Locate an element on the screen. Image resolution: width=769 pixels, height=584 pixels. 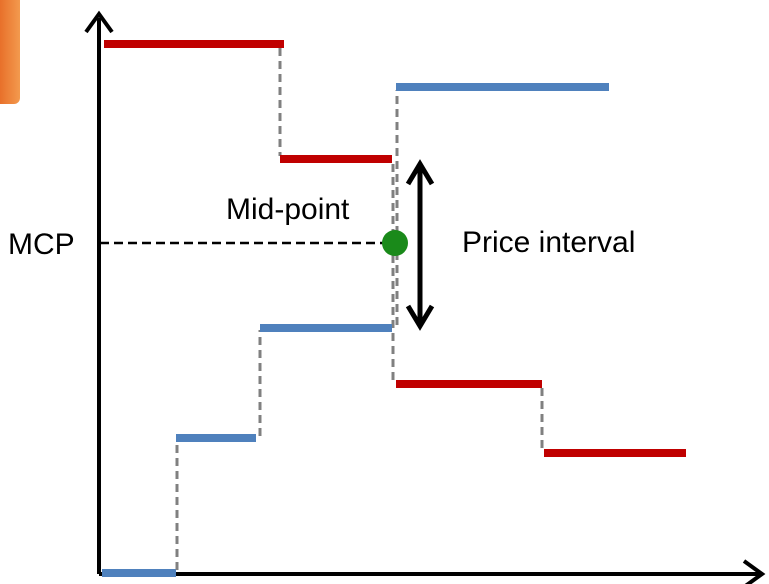
price-interval-label: Price interval is located at coordinates (549, 242).